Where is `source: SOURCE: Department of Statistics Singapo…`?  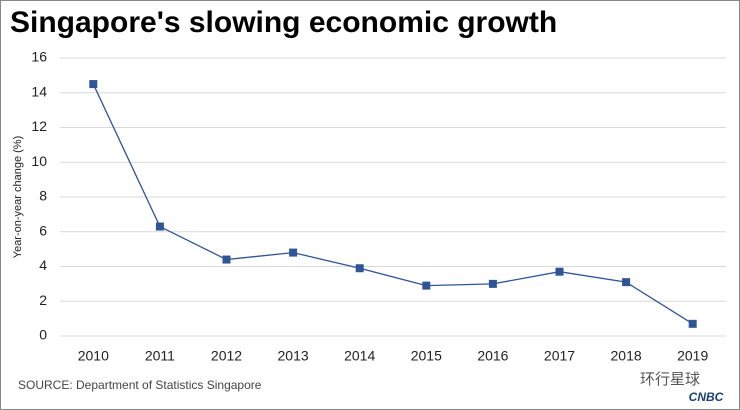 source: SOURCE: Department of Statistics Singapo… is located at coordinates (140, 385).